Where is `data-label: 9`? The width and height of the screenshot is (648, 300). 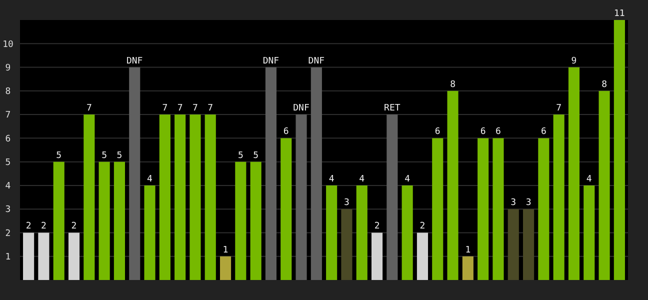 data-label: 9 is located at coordinates (574, 61).